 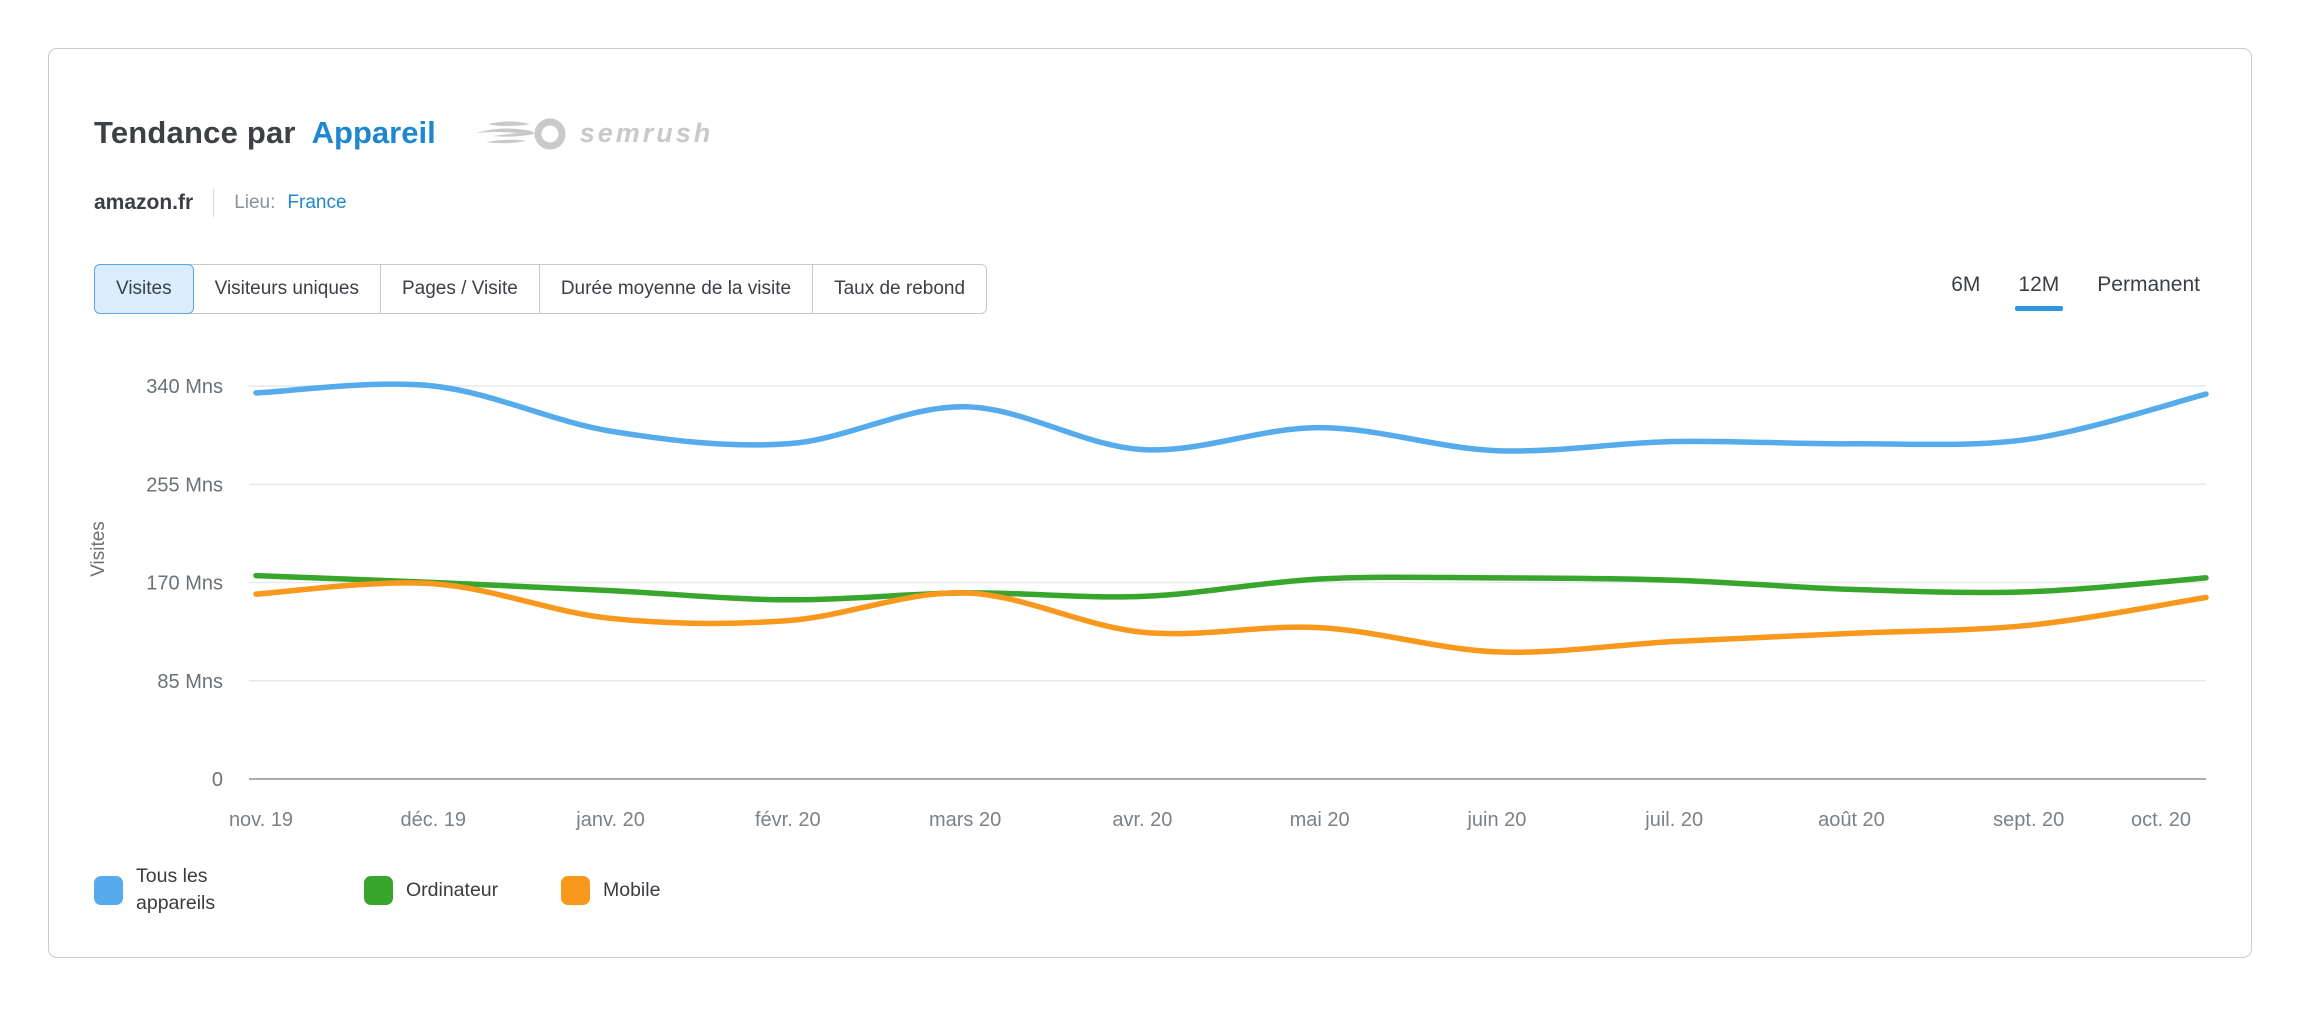 What do you see at coordinates (1673, 820) in the screenshot?
I see `x-axis-tick-label: juil. 20` at bounding box center [1673, 820].